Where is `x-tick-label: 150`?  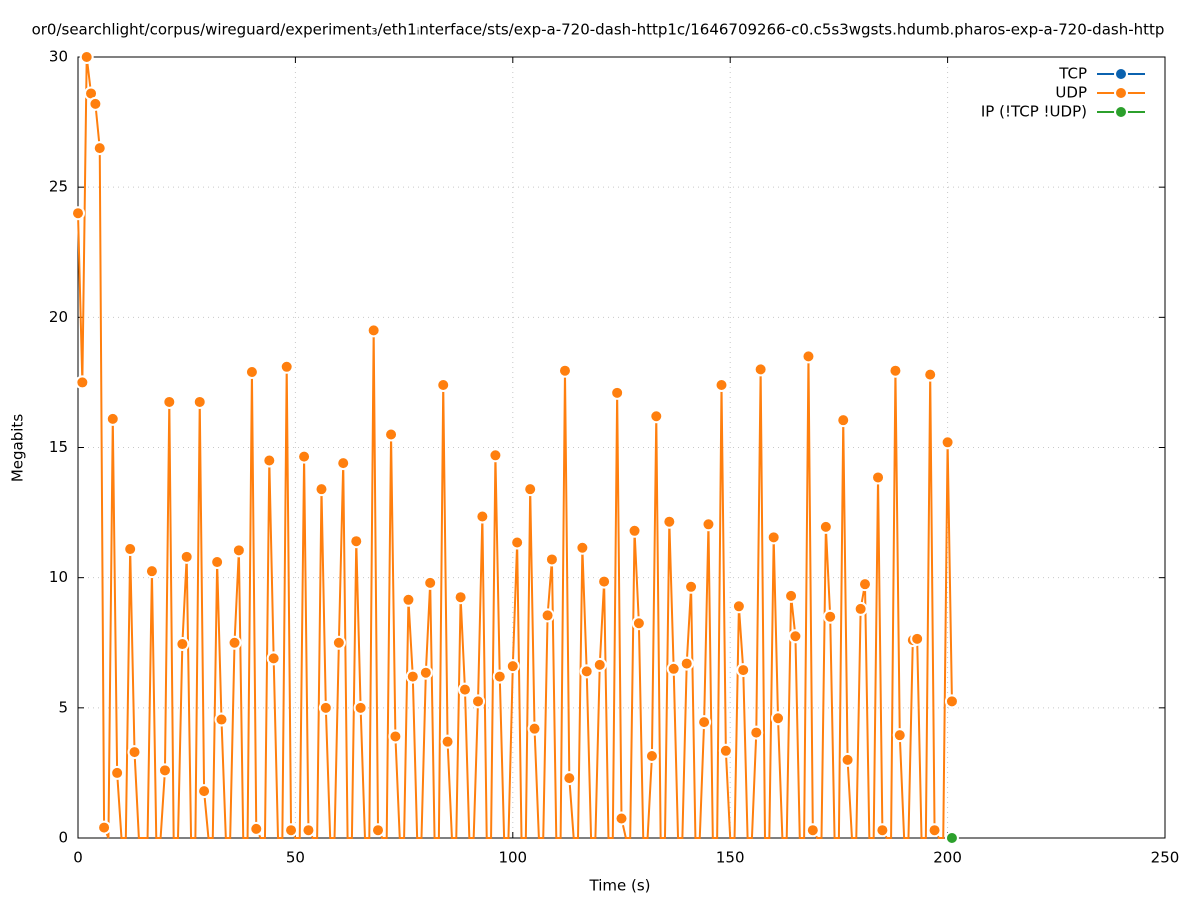
x-tick-label: 150 is located at coordinates (730, 858).